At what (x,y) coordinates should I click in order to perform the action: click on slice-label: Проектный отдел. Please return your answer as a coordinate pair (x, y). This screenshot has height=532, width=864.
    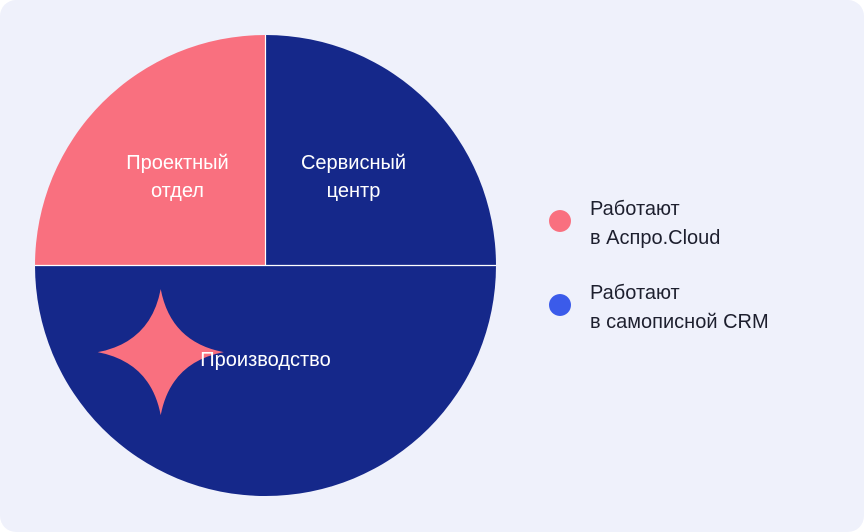
    Looking at the image, I should click on (177, 177).